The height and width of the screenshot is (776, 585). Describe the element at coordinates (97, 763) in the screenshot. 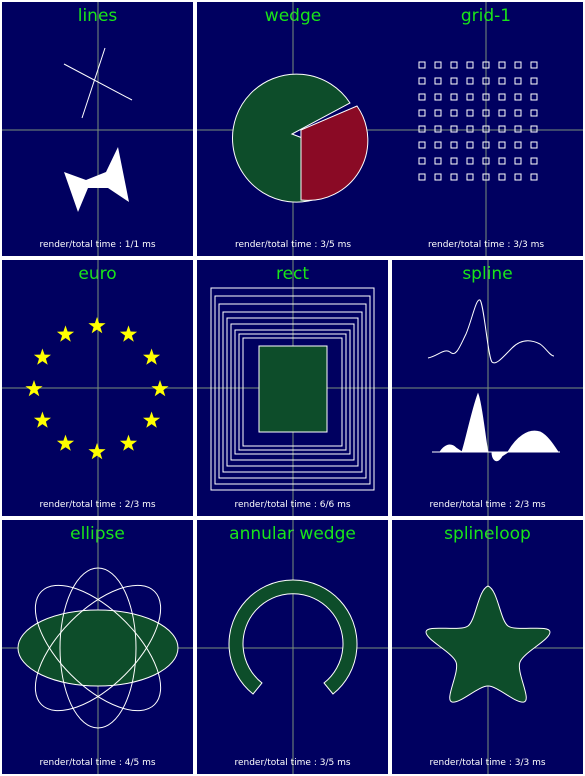

I see `render-time-label: render/total time : 4/5 ms` at that location.